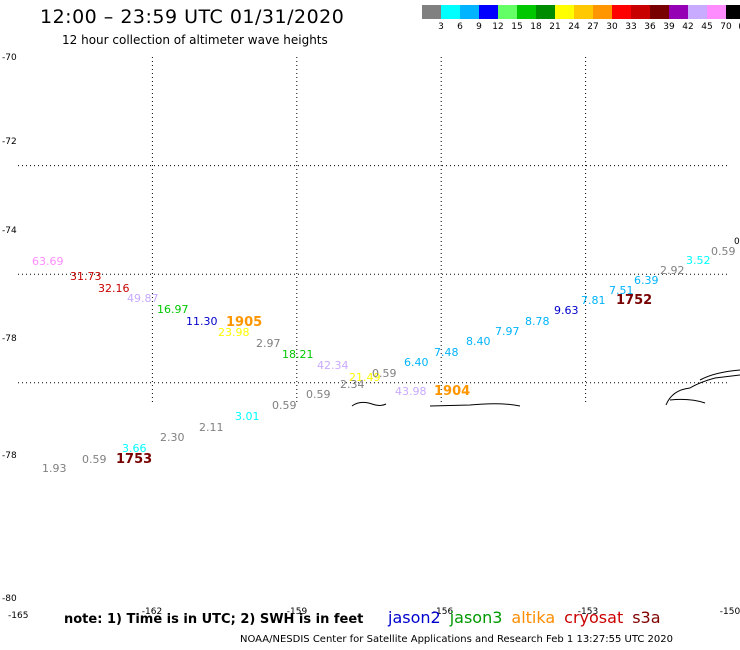 This screenshot has height=650, width=740. What do you see at coordinates (707, 27) in the screenshot?
I see `color-scale-label: 45` at bounding box center [707, 27].